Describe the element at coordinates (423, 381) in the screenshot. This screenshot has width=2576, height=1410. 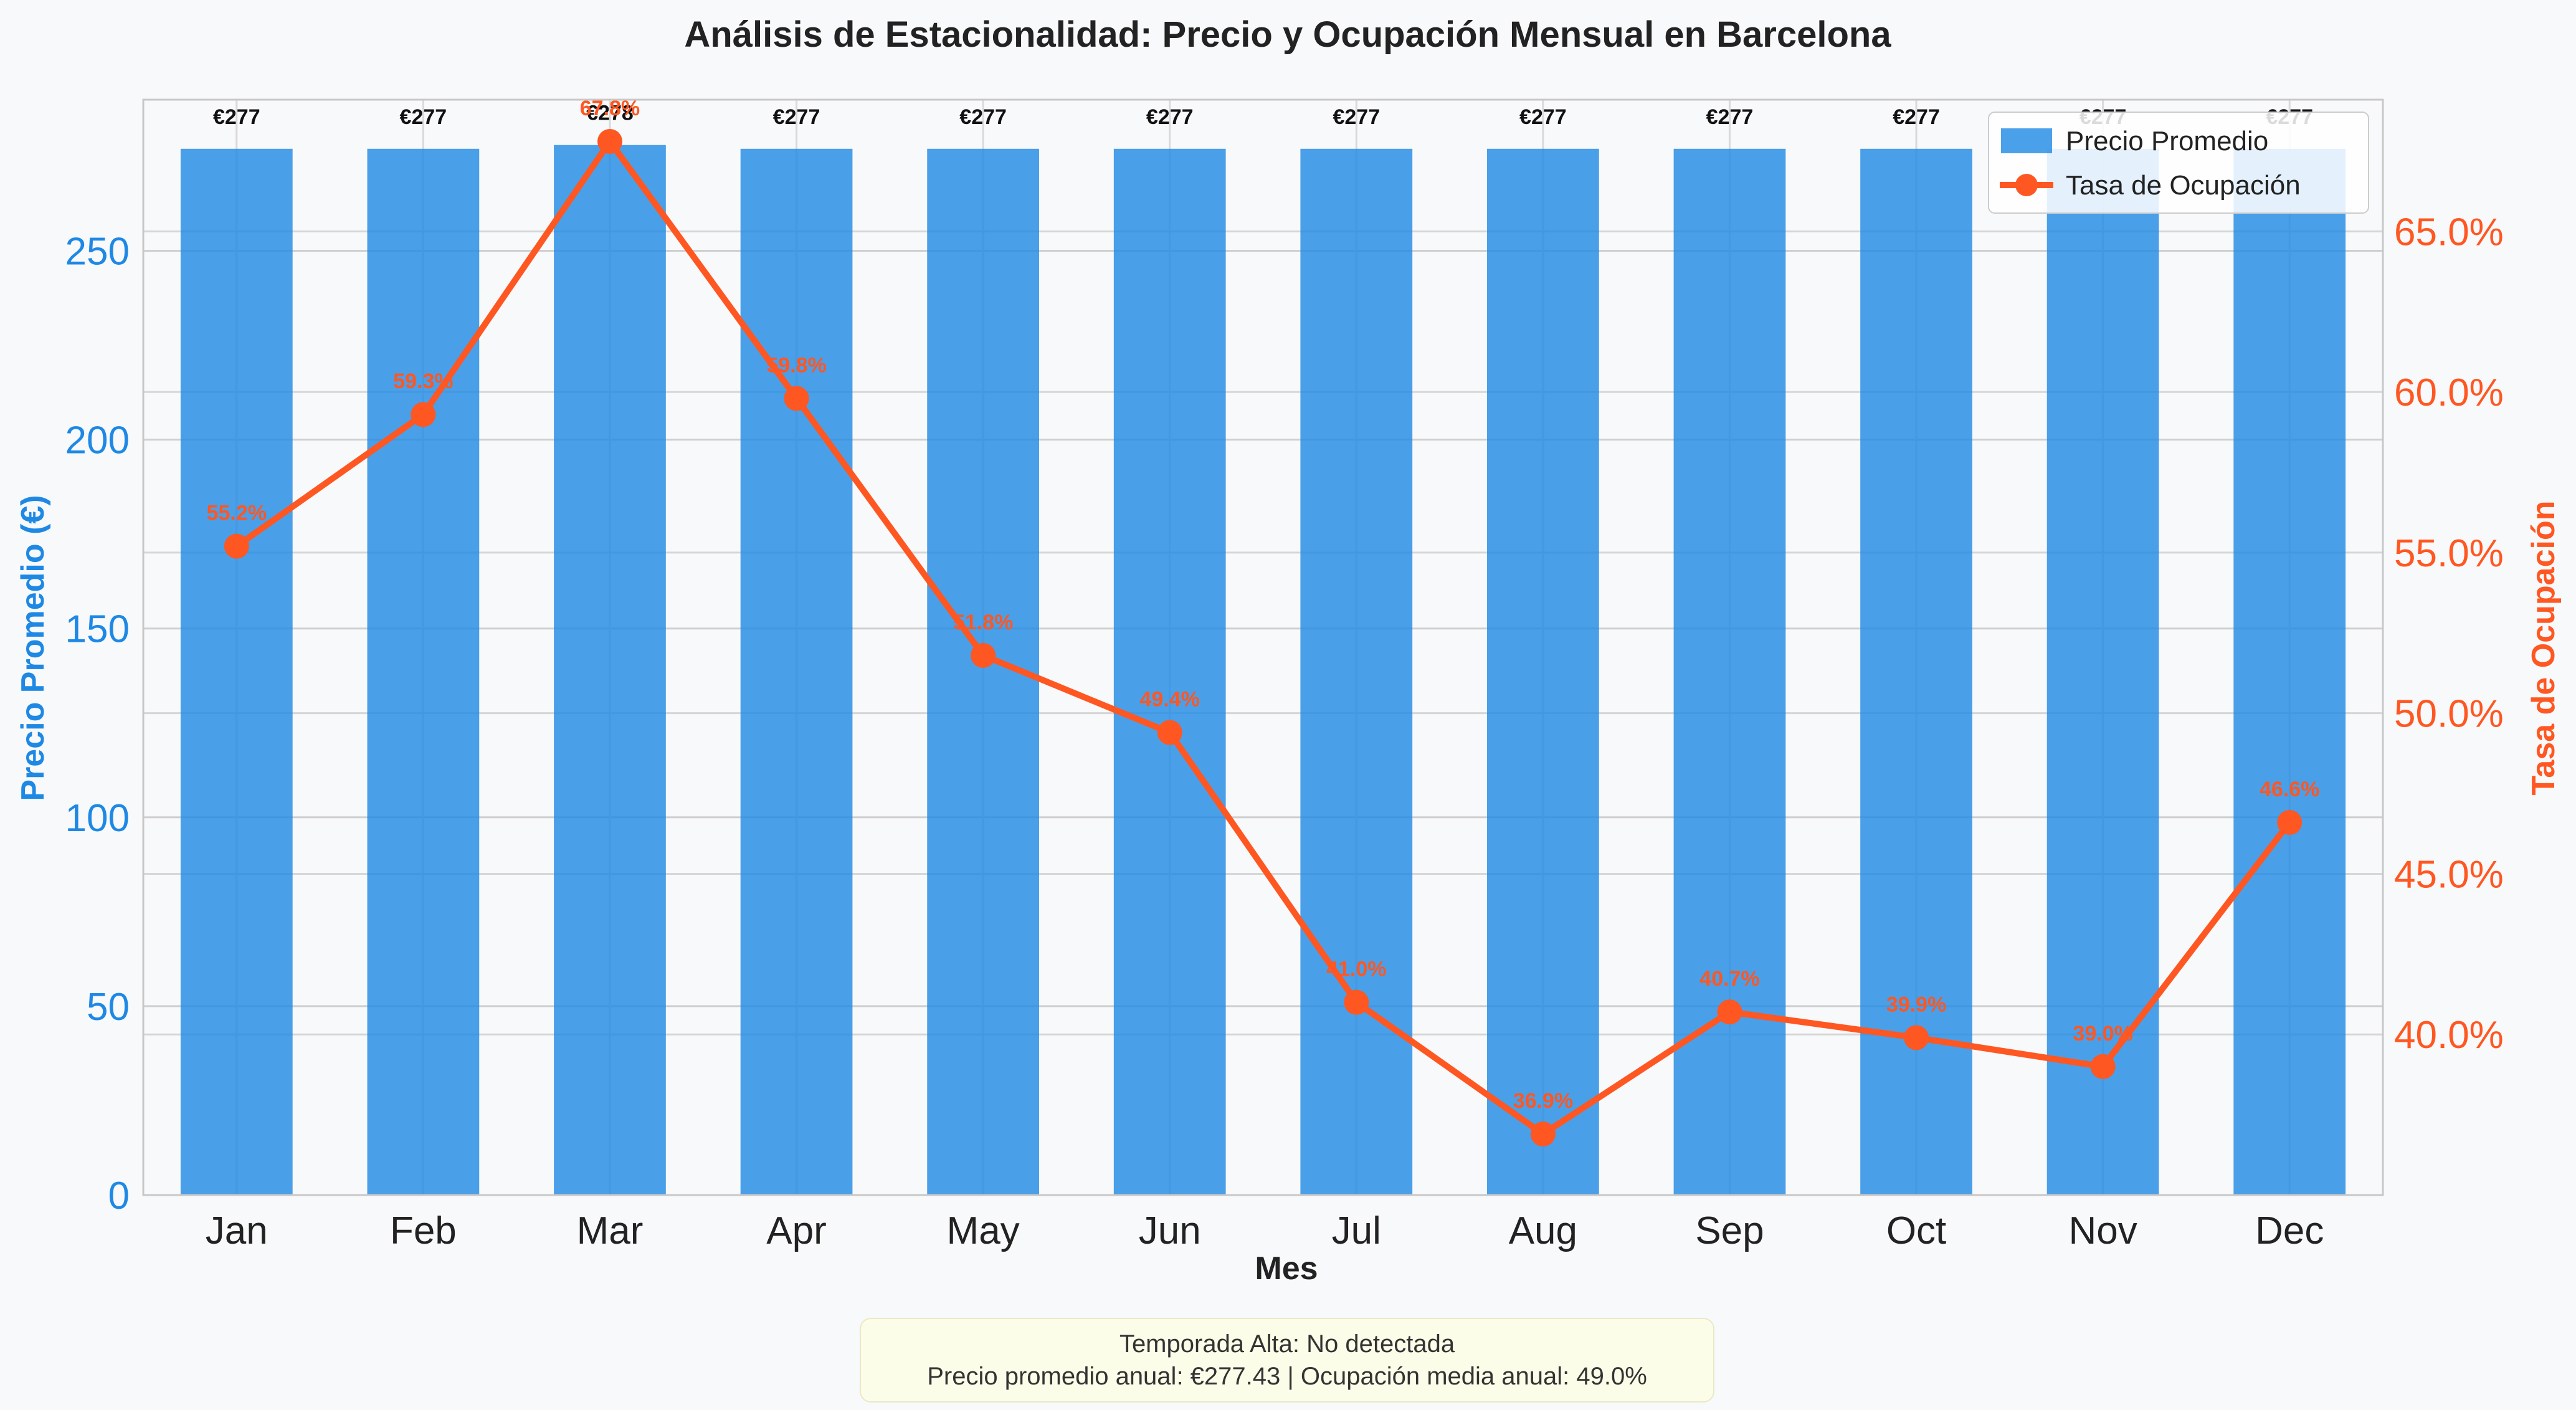
I see `occupancy-value-label: 59.3%` at that location.